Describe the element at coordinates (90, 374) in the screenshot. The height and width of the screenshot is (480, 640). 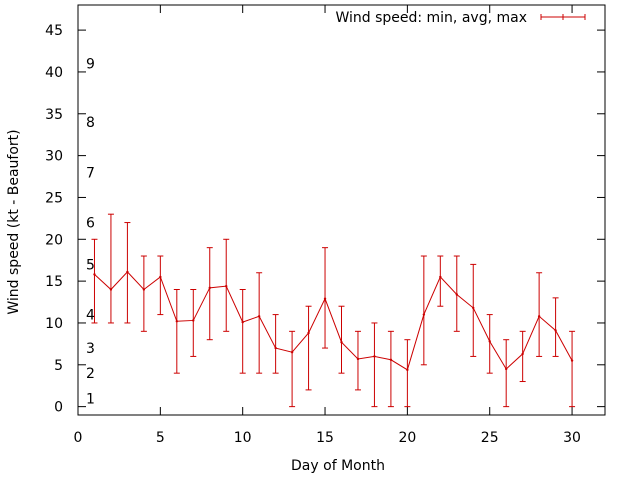
I see `beaufort-label: 2` at that location.